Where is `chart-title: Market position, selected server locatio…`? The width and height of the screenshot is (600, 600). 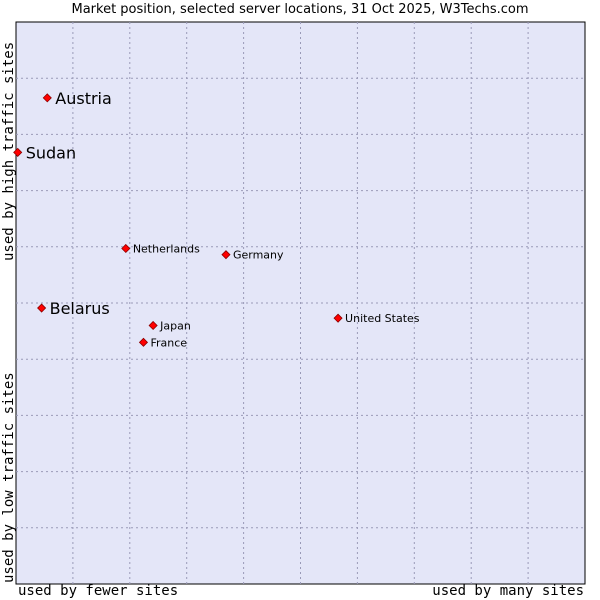 chart-title: Market position, selected server locatio… is located at coordinates (300, 9).